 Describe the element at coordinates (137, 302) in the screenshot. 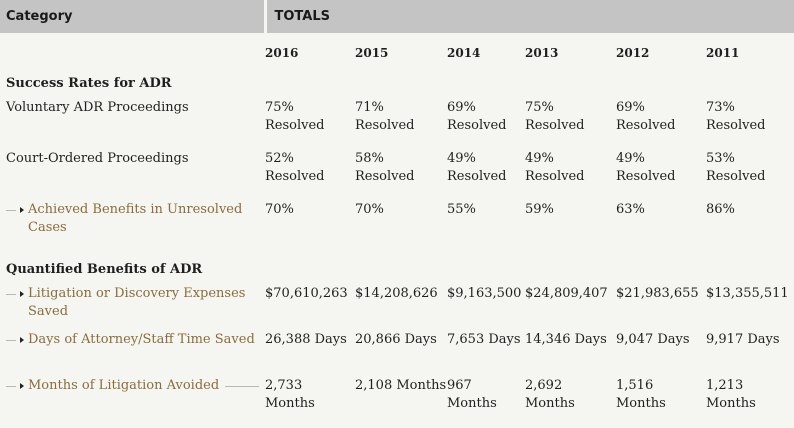

I see `row-link-litigation-expenses: Litigation or Discovery Expenses Saved` at that location.